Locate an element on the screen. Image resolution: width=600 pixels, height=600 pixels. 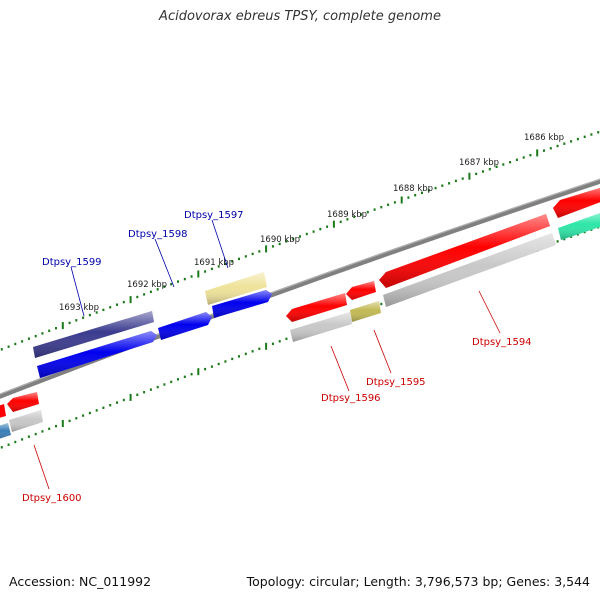
label-dtpsy-1598: Dtpsy_1598 is located at coordinates (158, 234).